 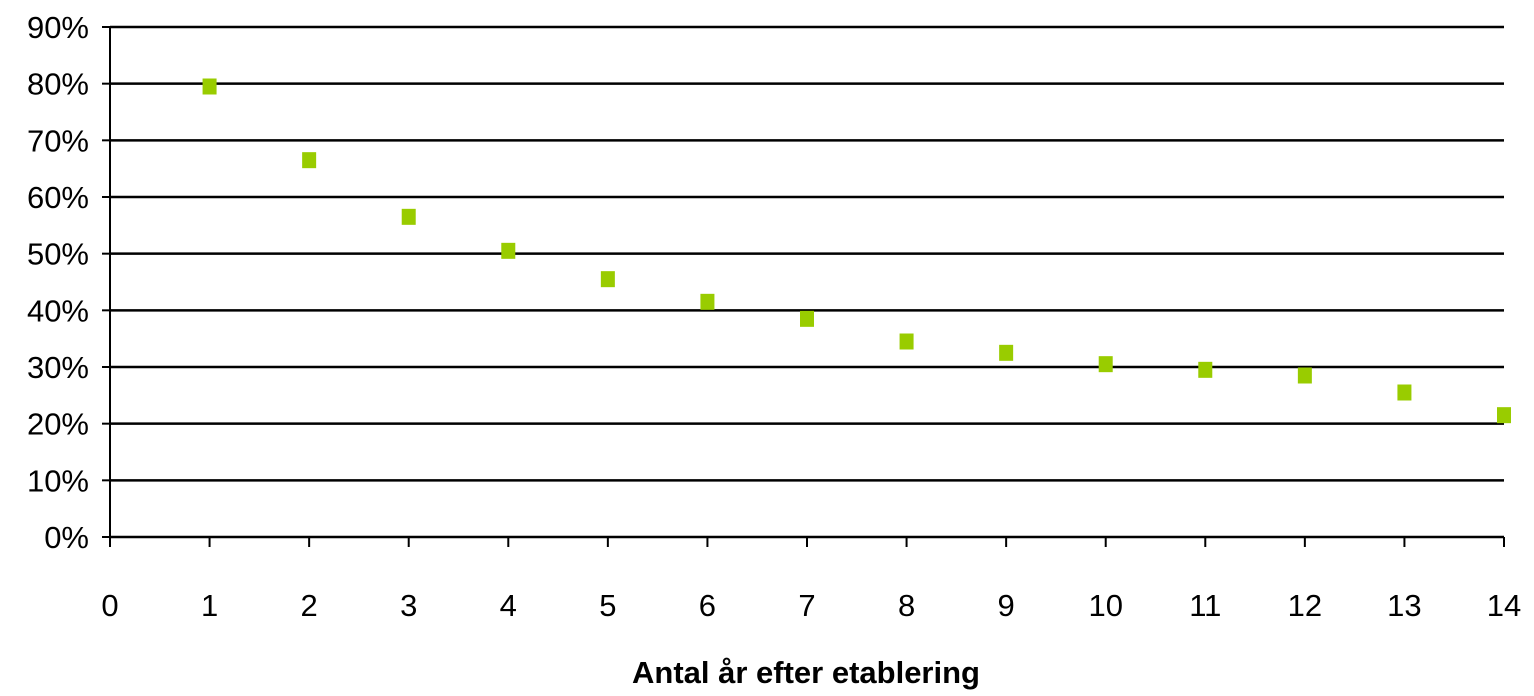 I want to click on y-tick-label: 70%, so click(x=58, y=140).